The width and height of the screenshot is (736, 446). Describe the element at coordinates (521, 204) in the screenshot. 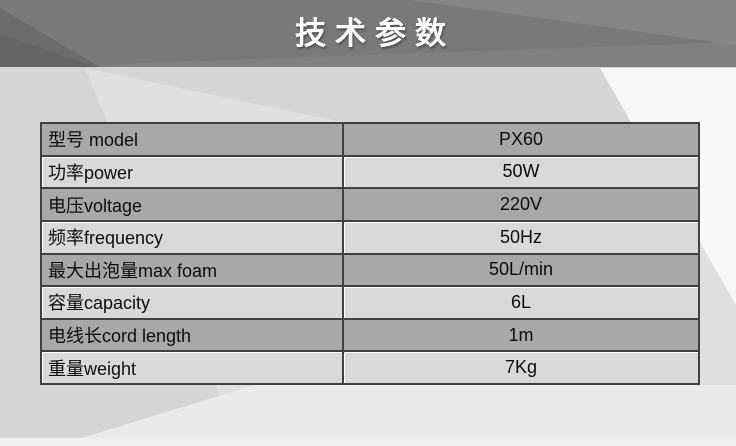

I see `param-value-cell: 220V` at that location.